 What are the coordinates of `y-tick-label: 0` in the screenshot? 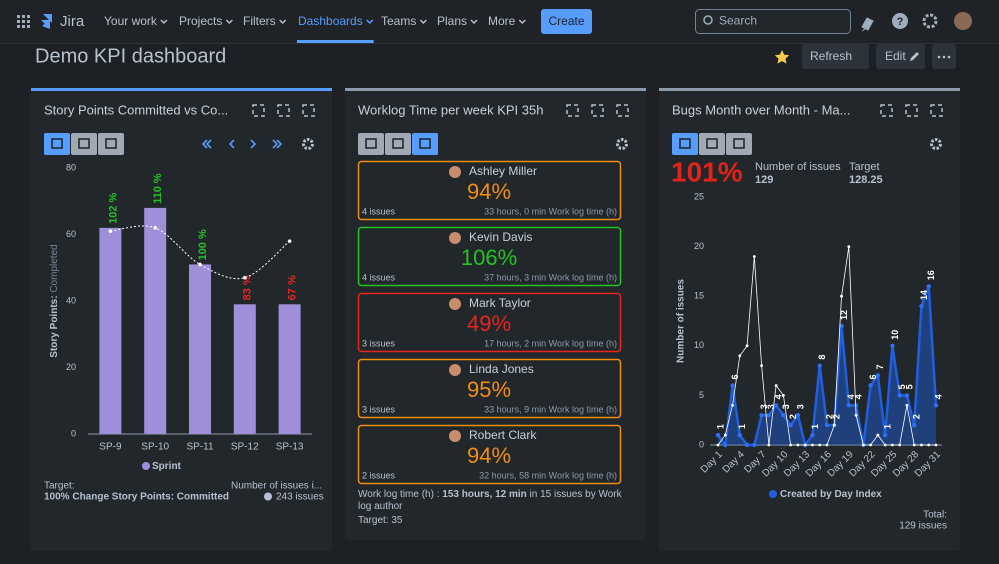 It's located at (701, 444).